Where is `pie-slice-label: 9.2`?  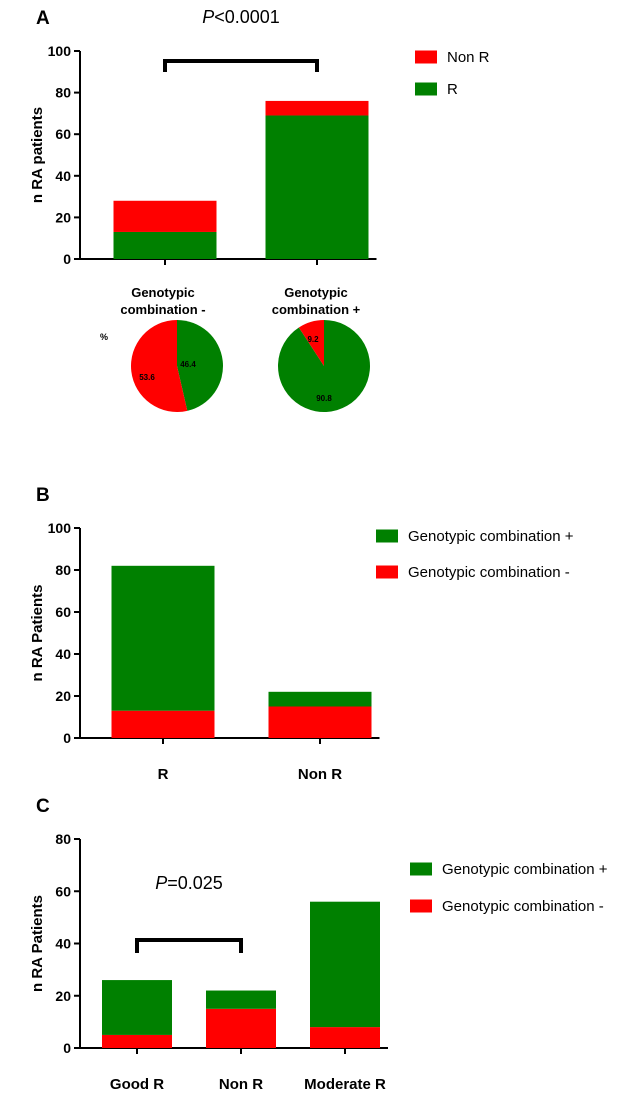 pie-slice-label: 9.2 is located at coordinates (313, 339).